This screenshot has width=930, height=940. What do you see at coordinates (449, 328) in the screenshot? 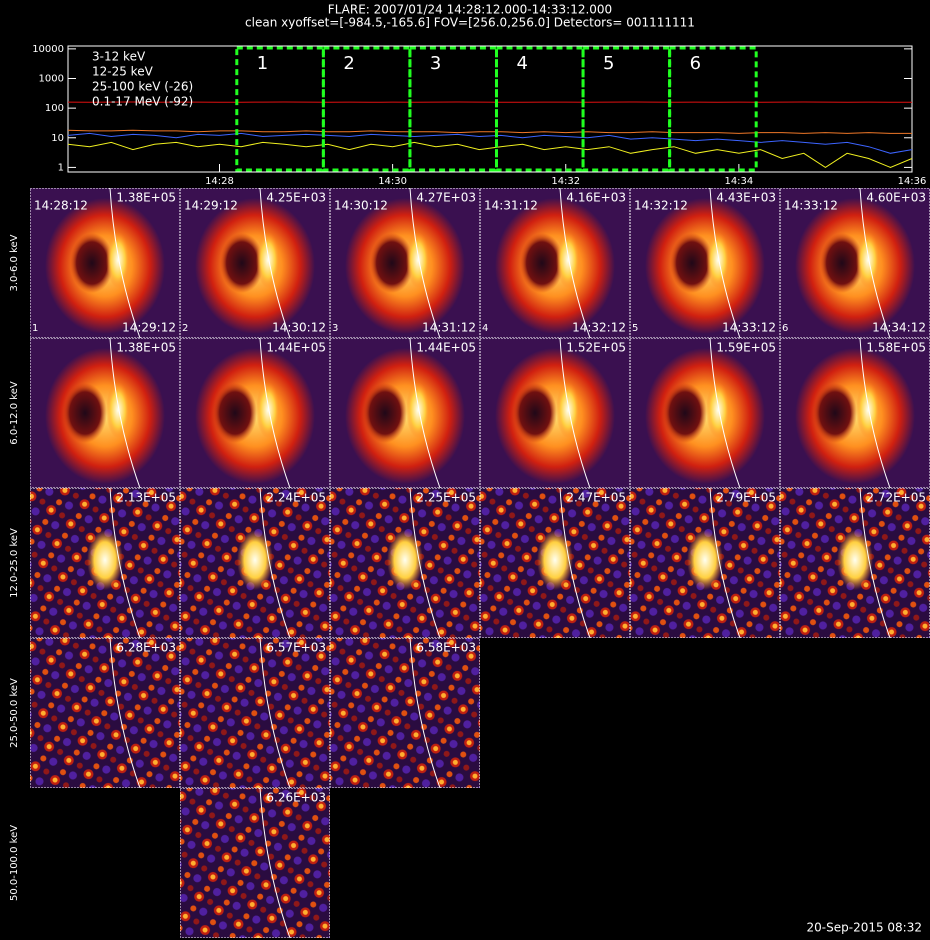
I see `end-time: 14:31:12` at bounding box center [449, 328].